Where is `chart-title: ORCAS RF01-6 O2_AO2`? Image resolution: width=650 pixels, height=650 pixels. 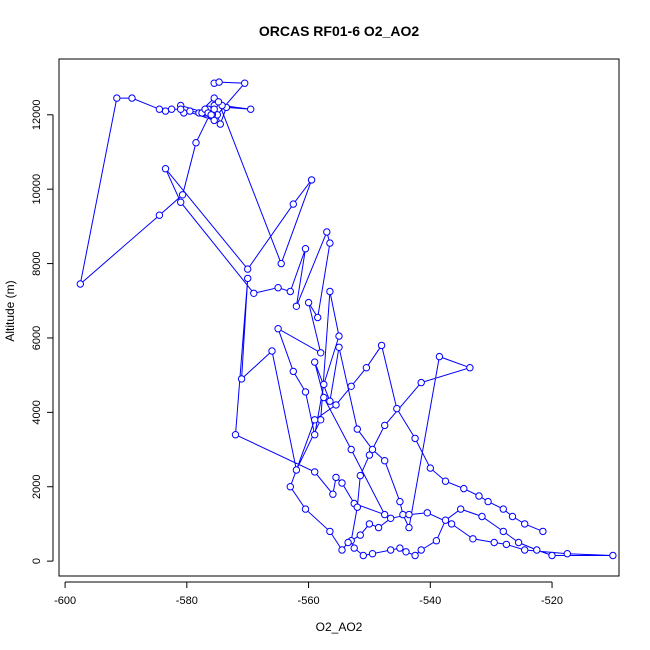 chart-title: ORCAS RF01-6 O2_AO2 is located at coordinates (339, 31).